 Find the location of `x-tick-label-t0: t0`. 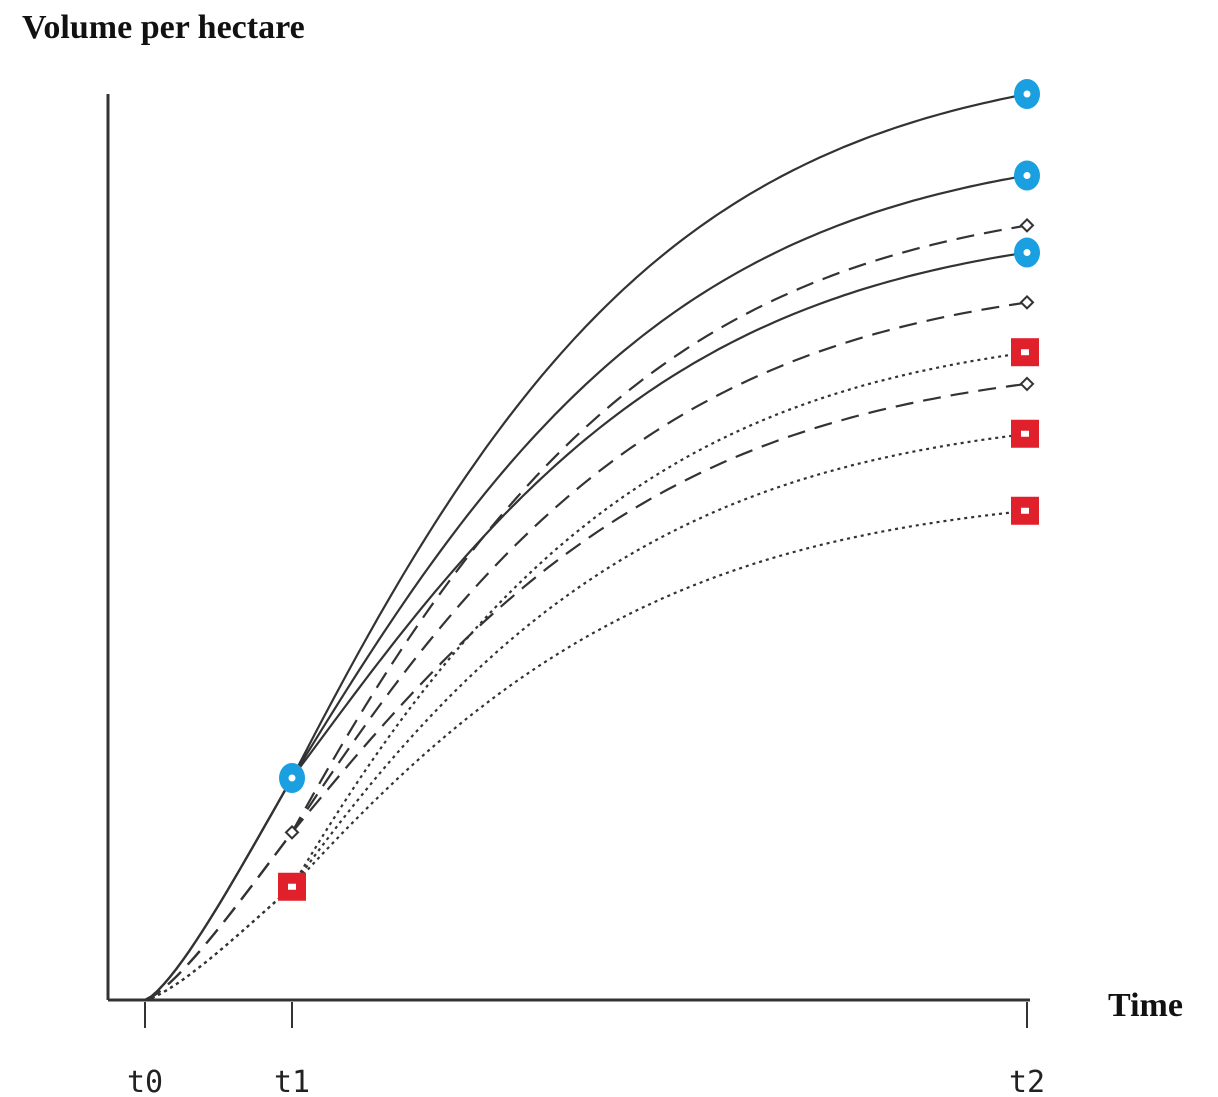

x-tick-label-t0: t0 is located at coordinates (145, 1081).